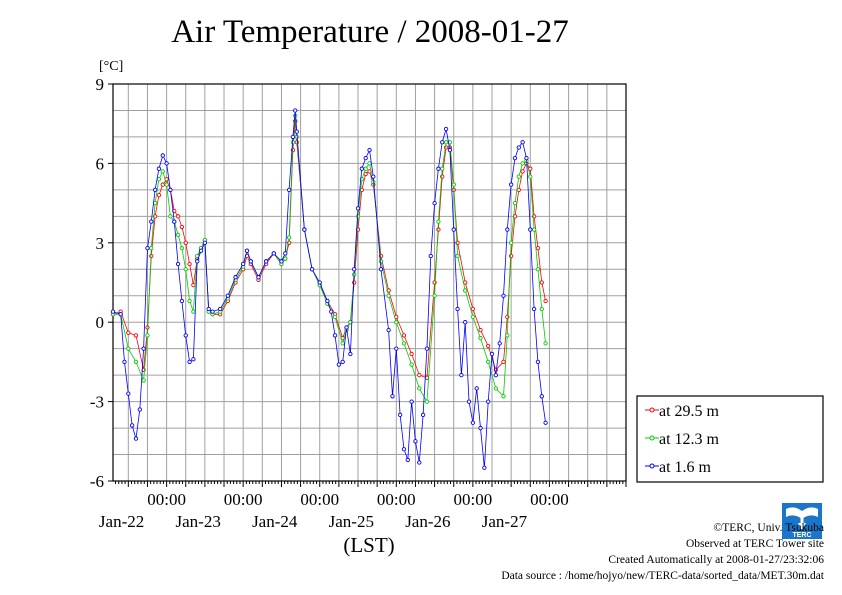 Image resolution: width=842 pixels, height=595 pixels. I want to click on legend-label: at 29.5 m, so click(689, 411).